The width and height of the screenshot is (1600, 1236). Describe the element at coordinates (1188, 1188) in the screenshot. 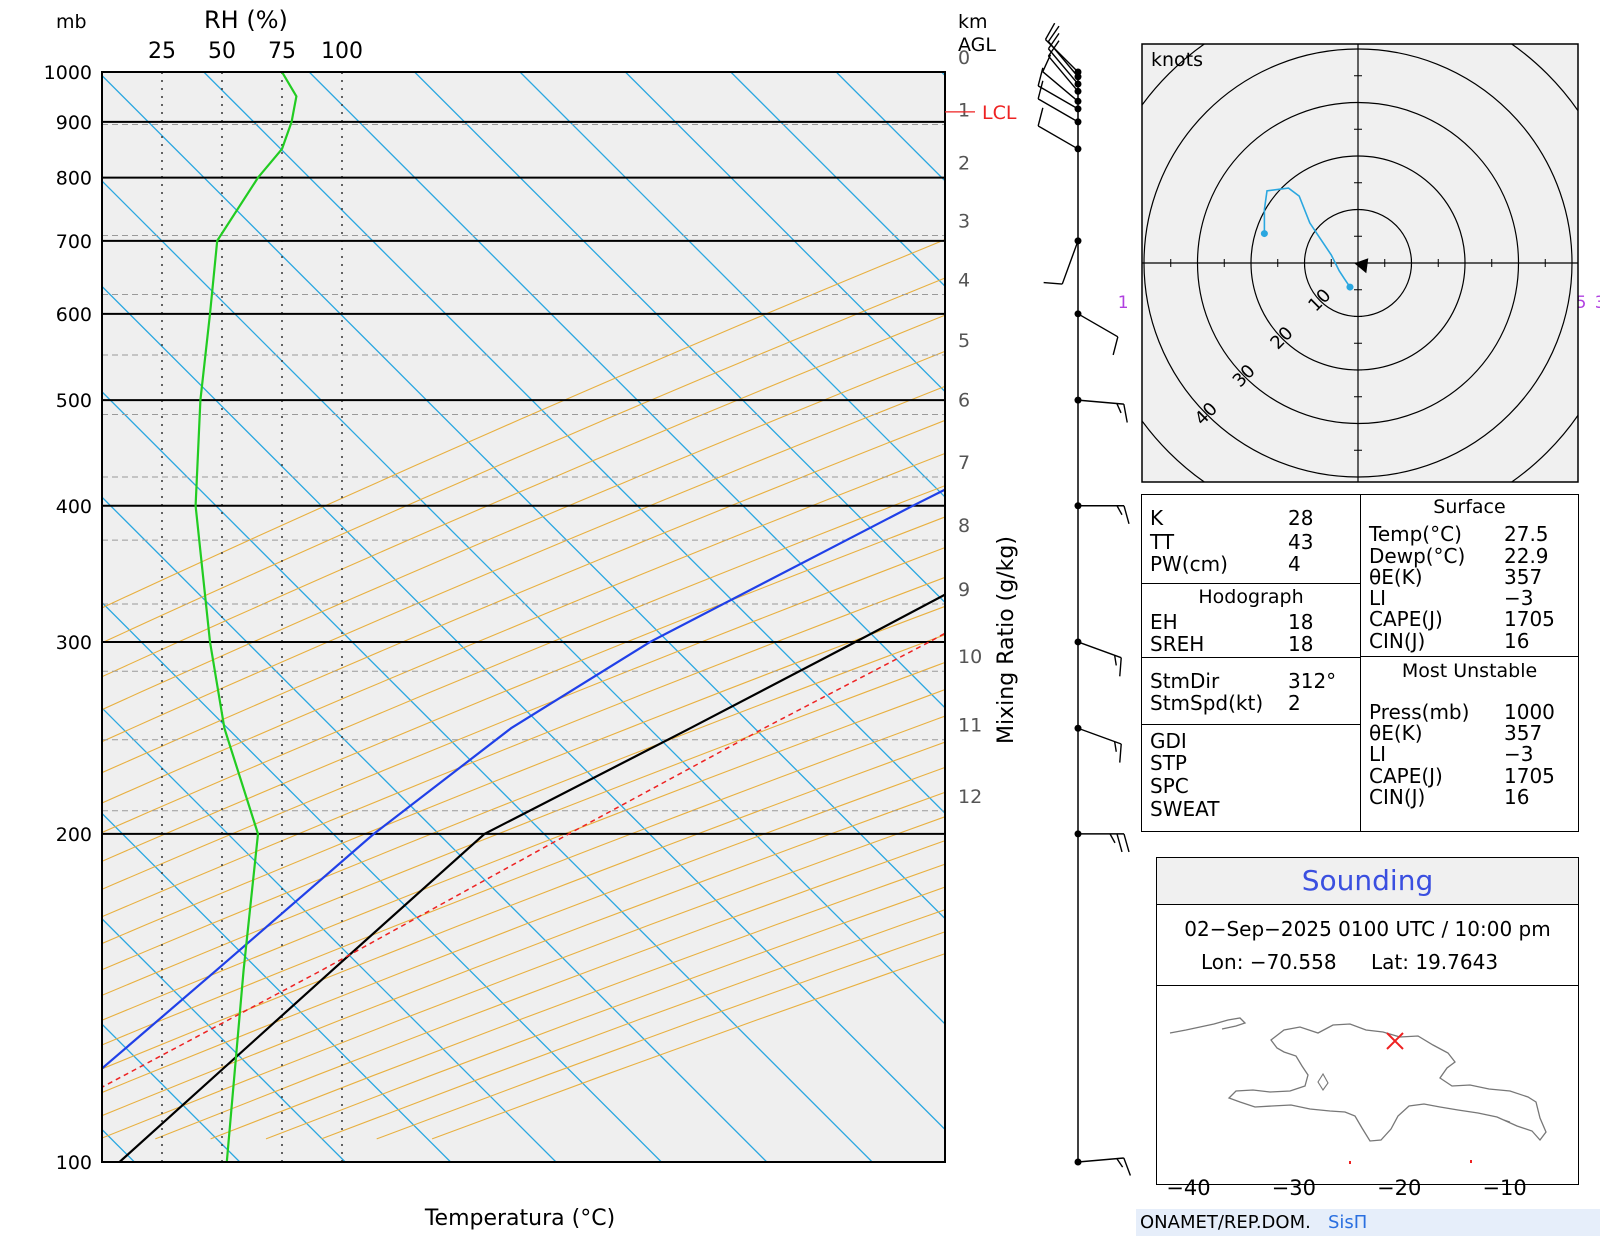

I see `temperature-tick-label: −40` at that location.